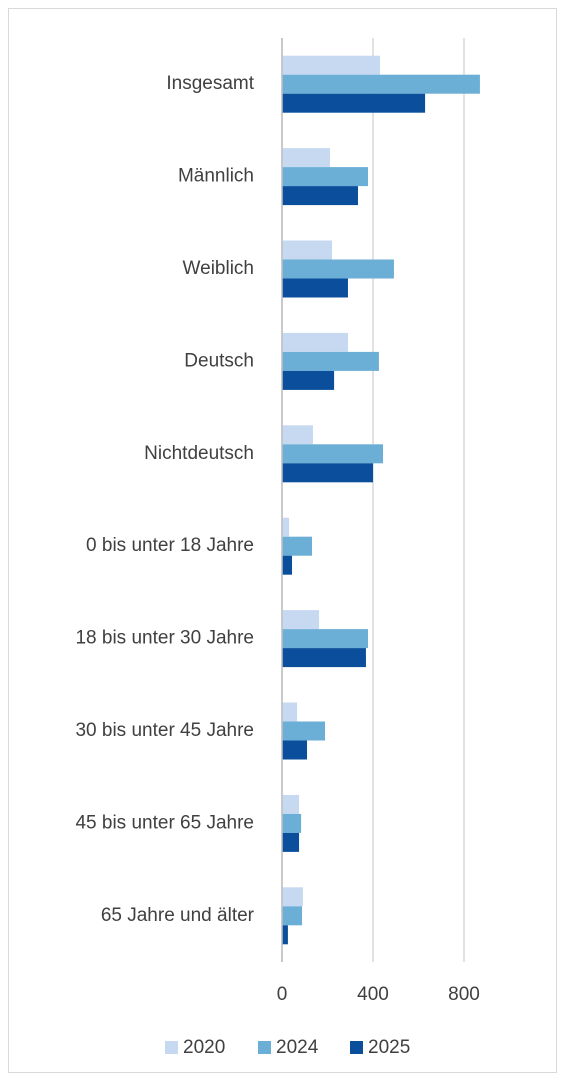 This screenshot has width=566, height=1084. What do you see at coordinates (178, 915) in the screenshot?
I see `y-tick-label: 65 Jahre und älter` at bounding box center [178, 915].